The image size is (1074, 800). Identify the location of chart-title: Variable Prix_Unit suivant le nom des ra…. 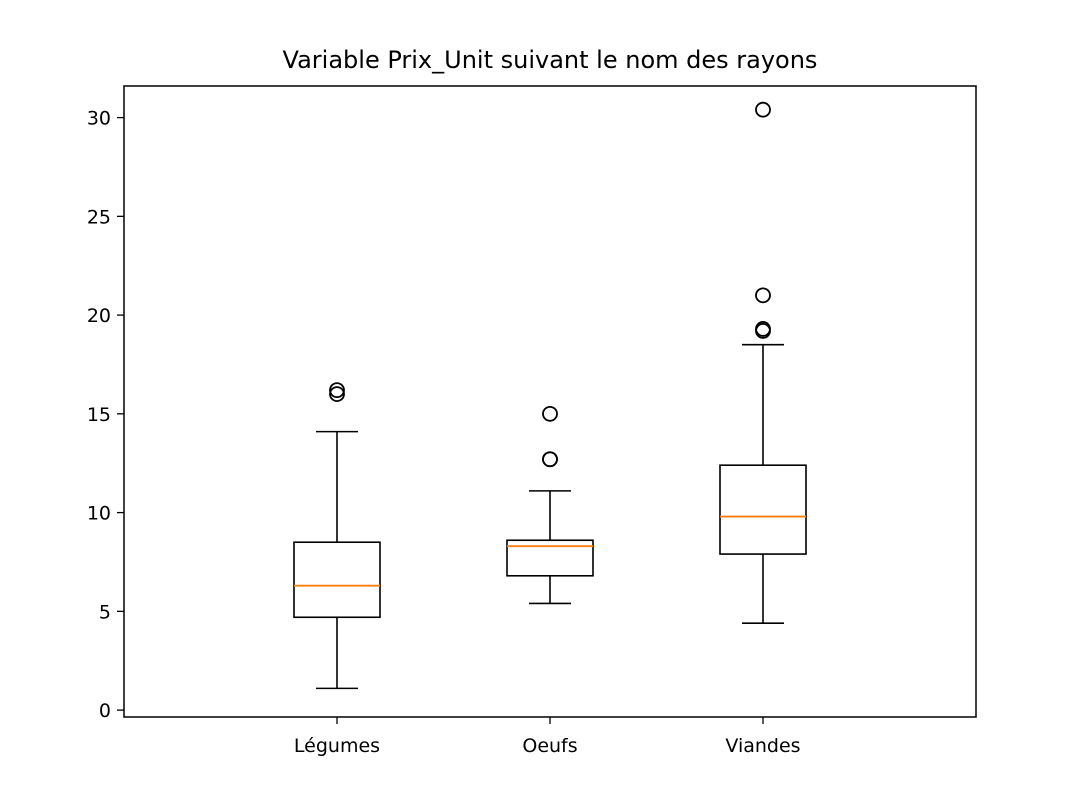
(550, 60).